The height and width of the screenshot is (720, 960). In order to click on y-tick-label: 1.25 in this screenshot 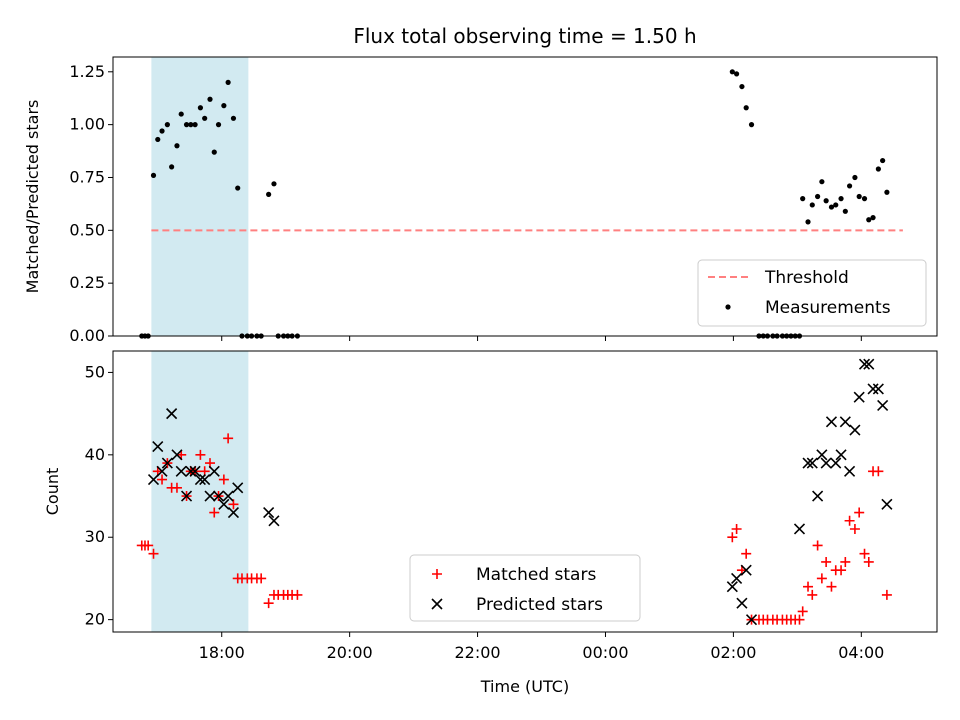, I will do `click(87, 71)`.